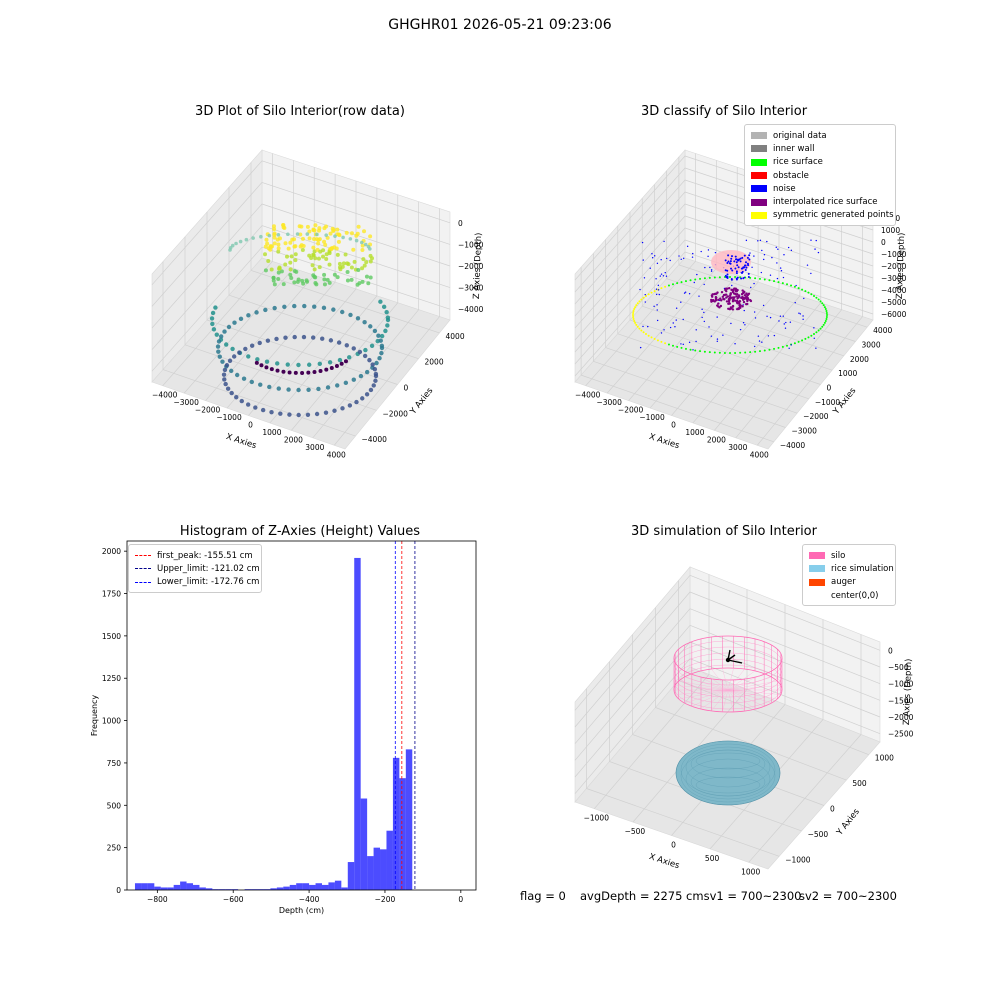  What do you see at coordinates (471, 288) in the screenshot?
I see `z-tick-label: −3000` at bounding box center [471, 288].